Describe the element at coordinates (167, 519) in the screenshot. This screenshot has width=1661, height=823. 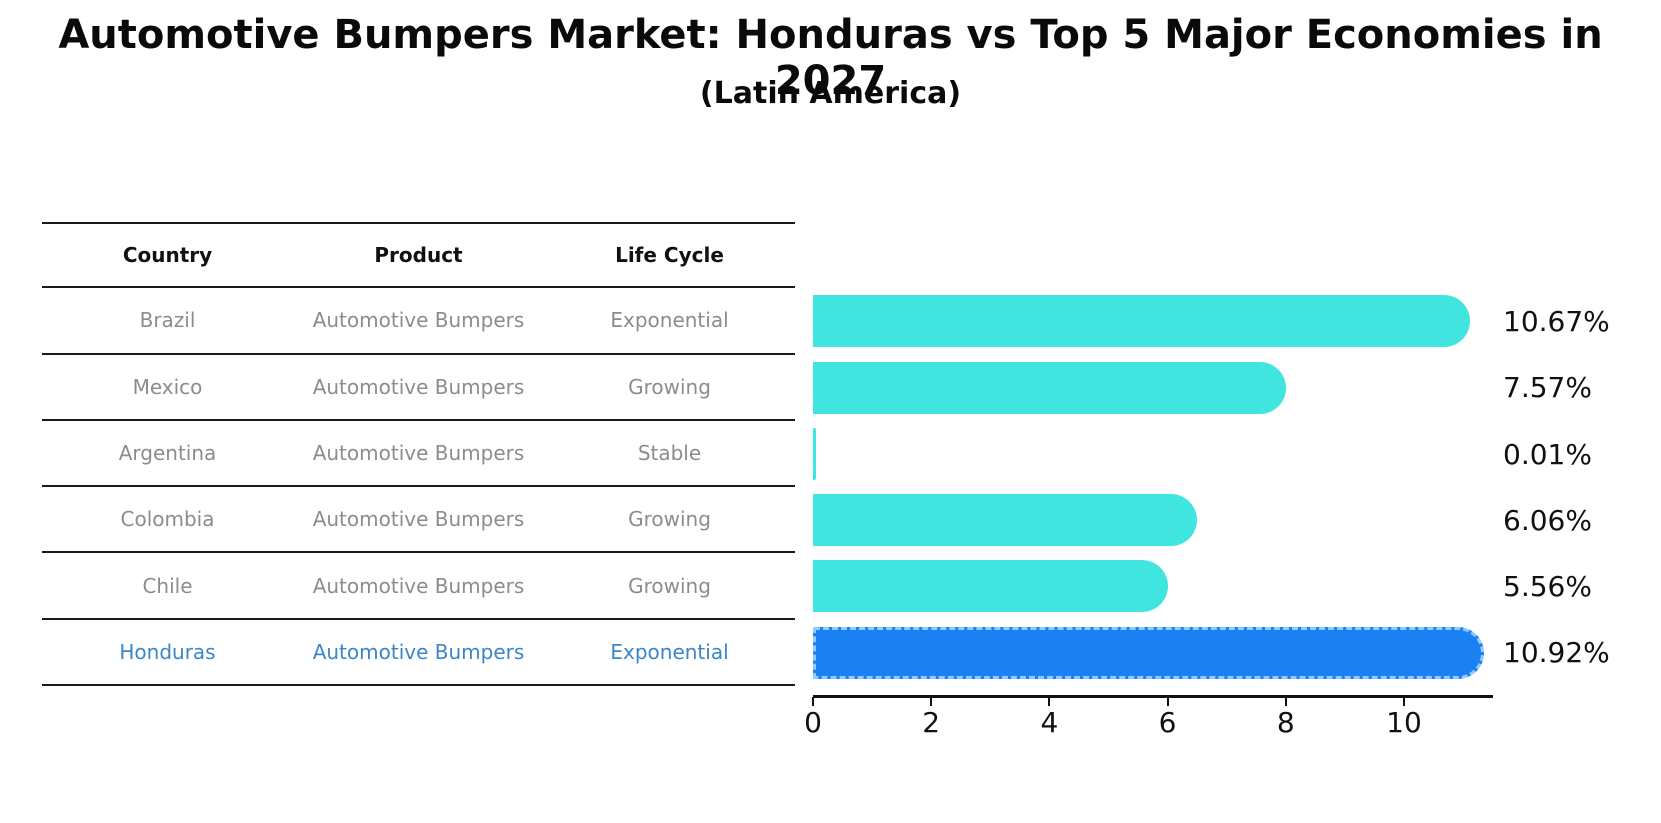
I see `cell-country: Colombia` at that location.